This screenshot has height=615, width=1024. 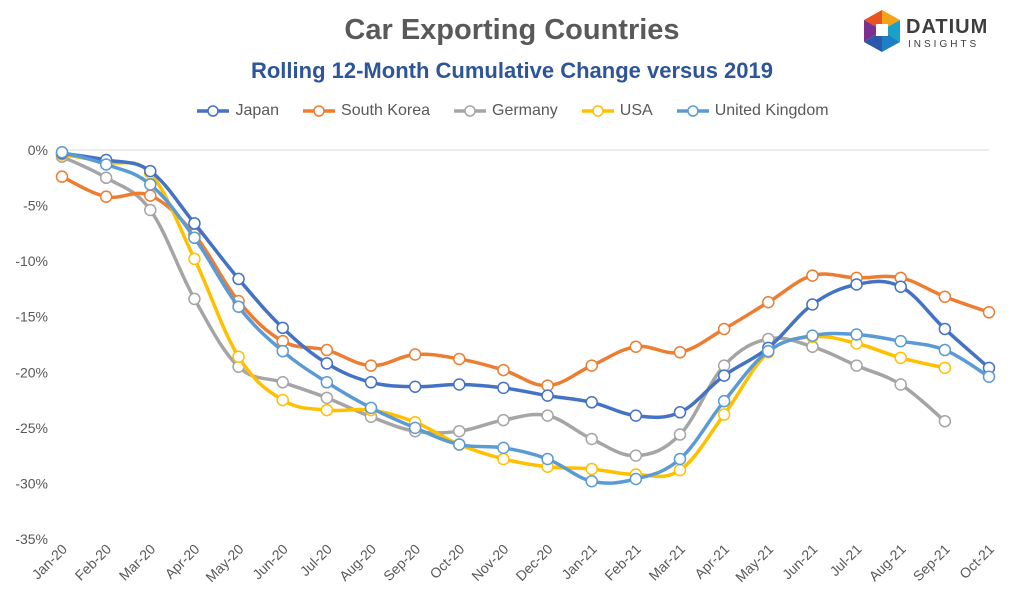 I want to click on x-tick-label: Feb-21, so click(x=622, y=562).